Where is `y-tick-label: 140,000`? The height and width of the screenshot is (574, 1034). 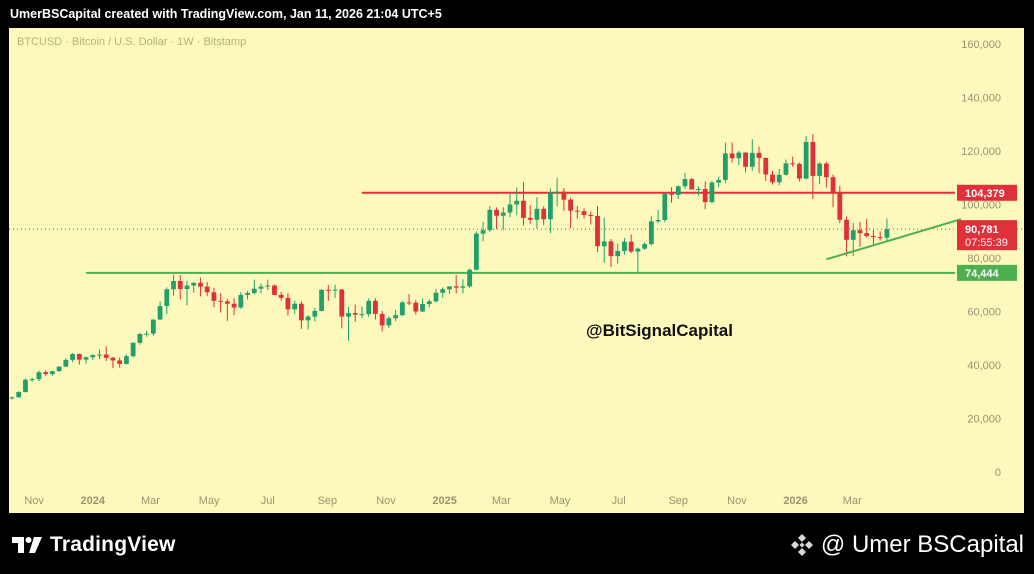 y-tick-label: 140,000 is located at coordinates (981, 99).